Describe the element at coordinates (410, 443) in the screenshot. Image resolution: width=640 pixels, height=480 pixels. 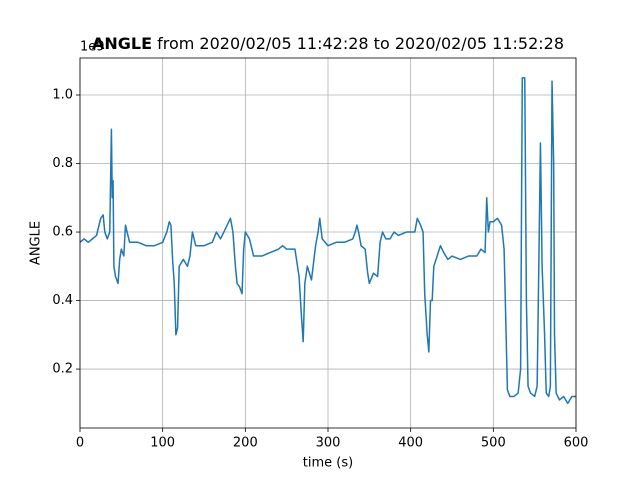
I see `x-tick-label: 400` at that location.